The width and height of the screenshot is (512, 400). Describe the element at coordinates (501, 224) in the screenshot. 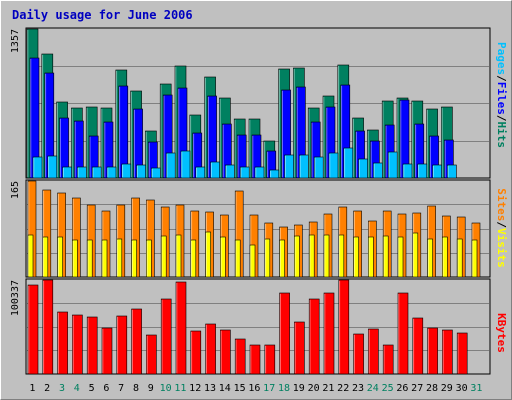

I see `legend-item: /` at that location.